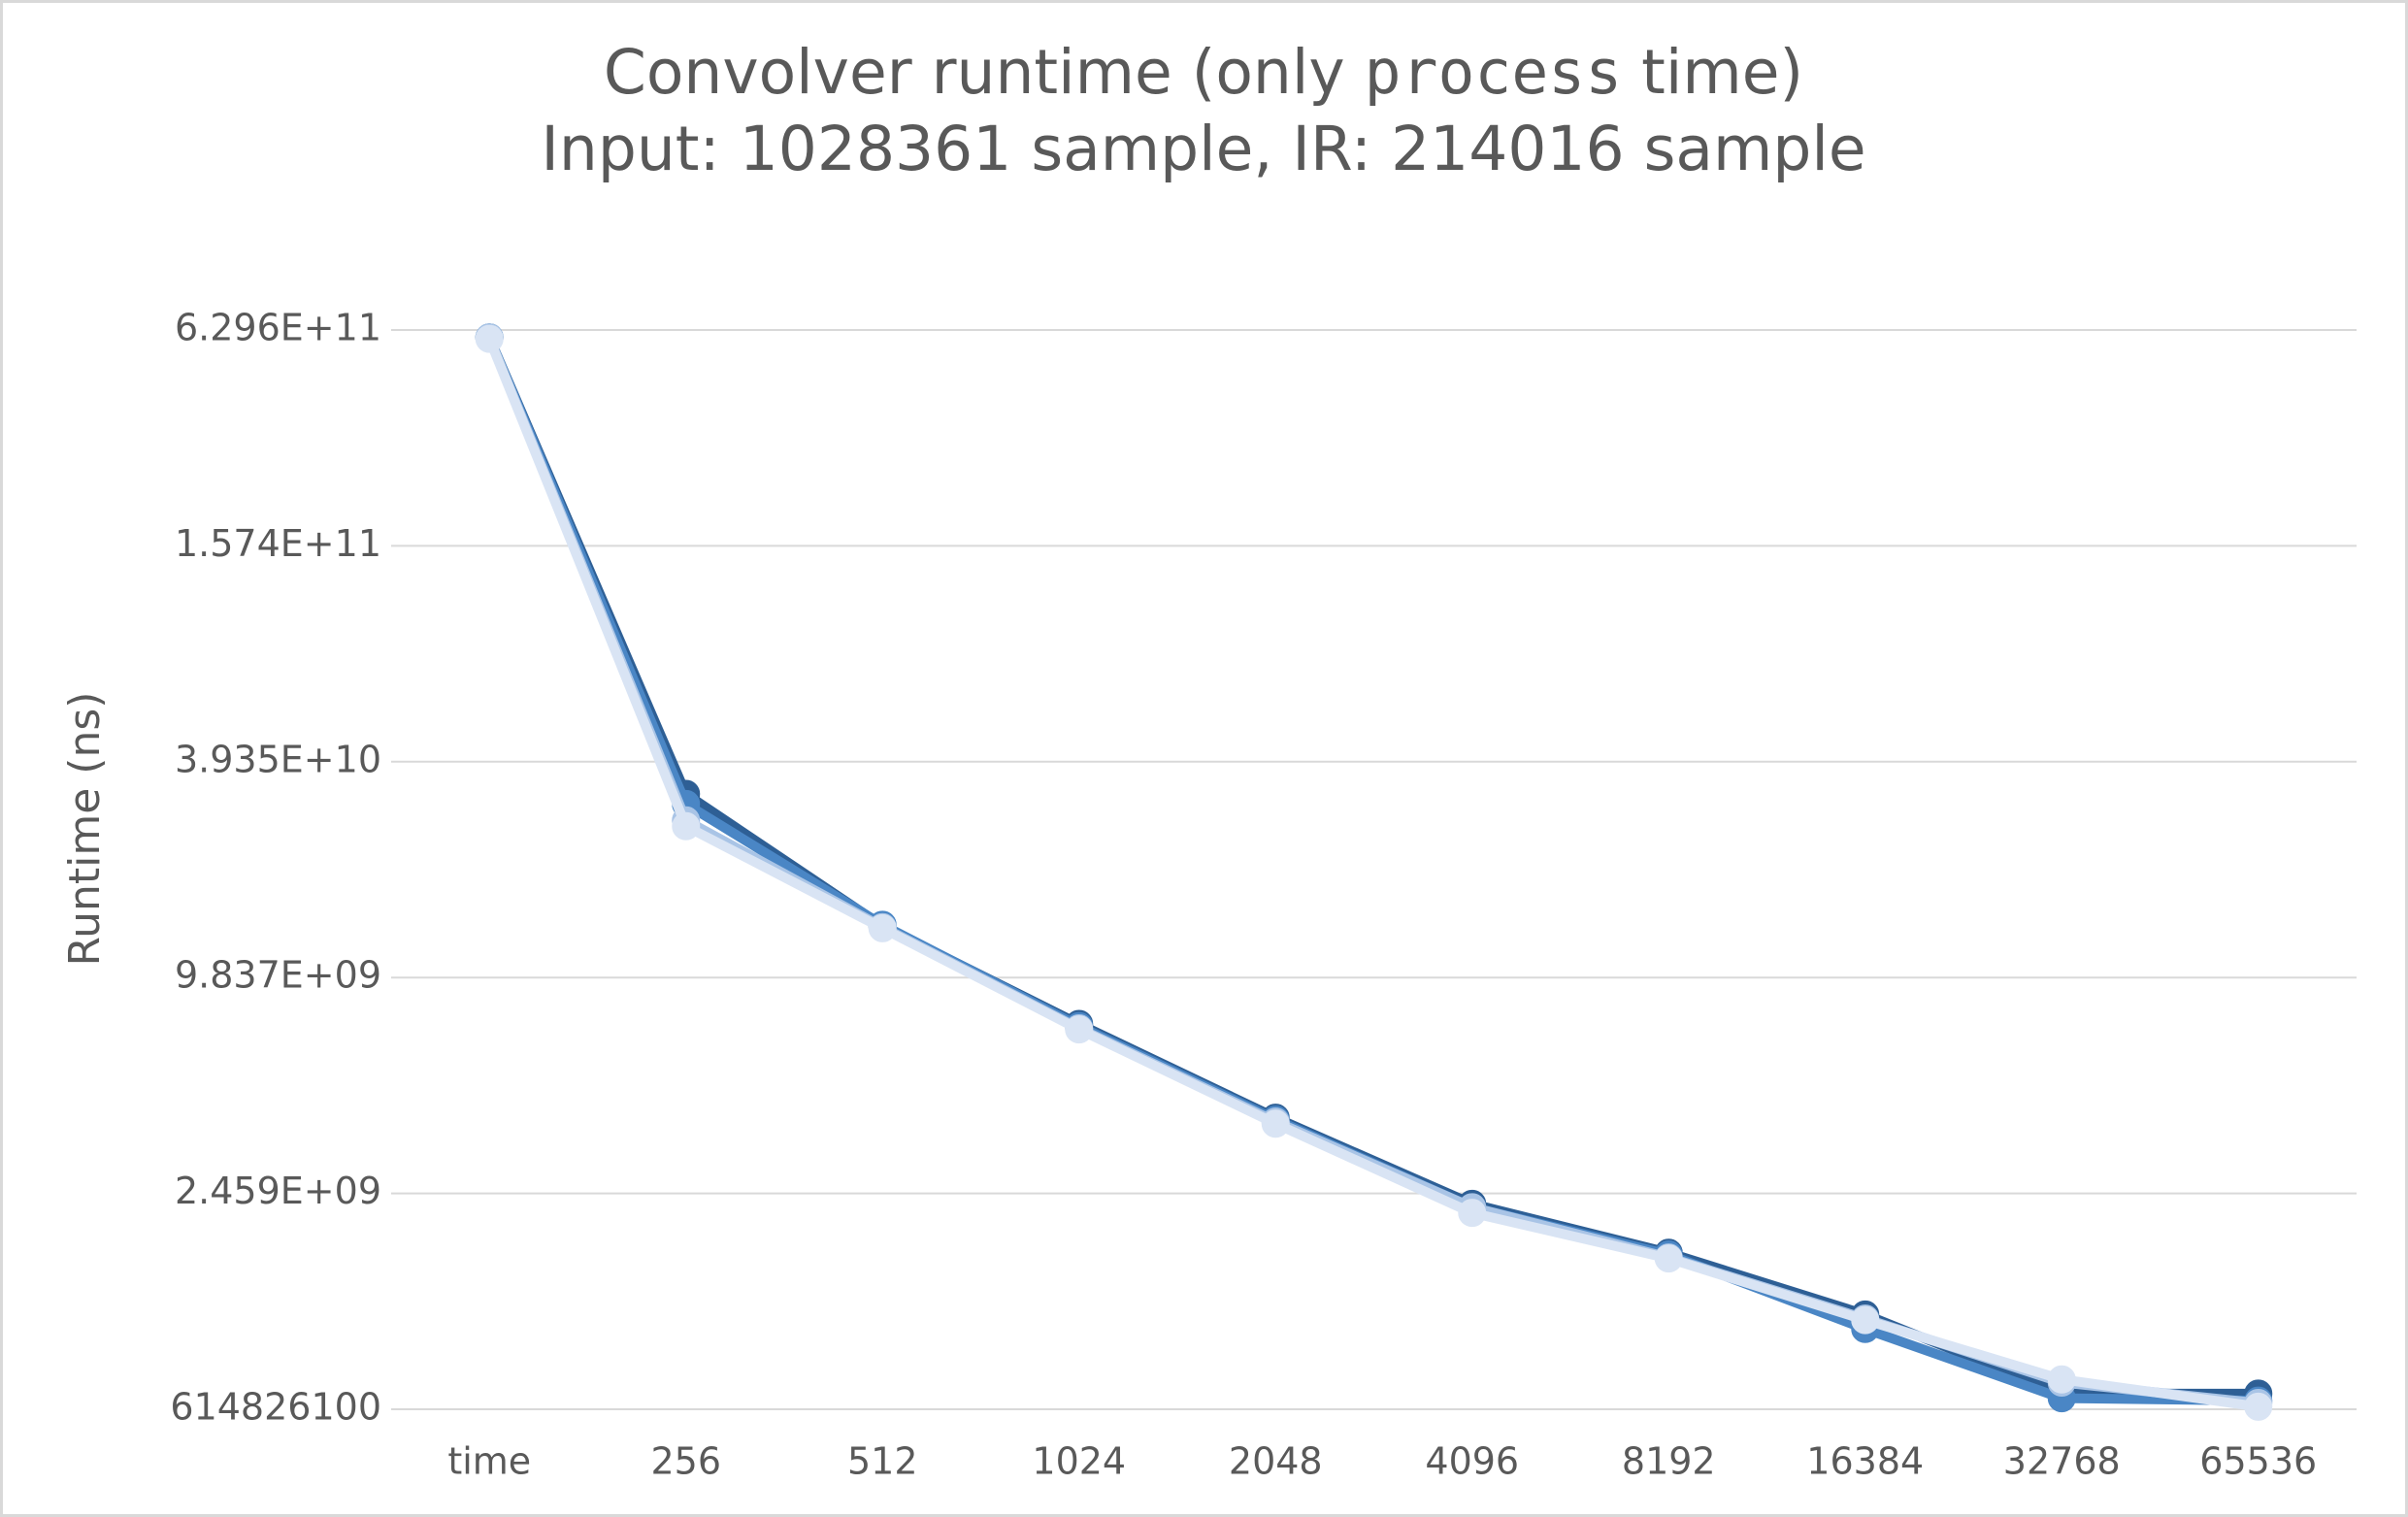 The image size is (2408, 1517). Describe the element at coordinates (278, 543) in the screenshot. I see `y-tick-label: 1.574E+11` at that location.